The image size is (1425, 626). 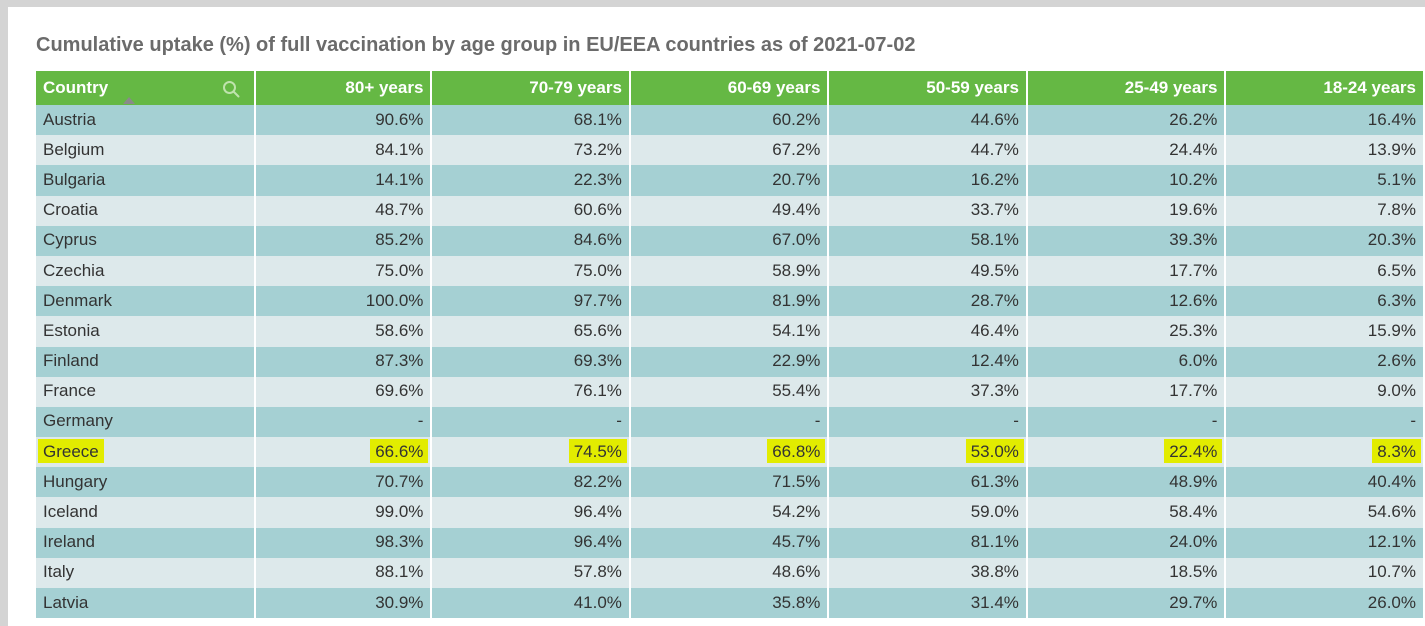 I want to click on table-cell-value: 28.7%, so click(x=927, y=301).